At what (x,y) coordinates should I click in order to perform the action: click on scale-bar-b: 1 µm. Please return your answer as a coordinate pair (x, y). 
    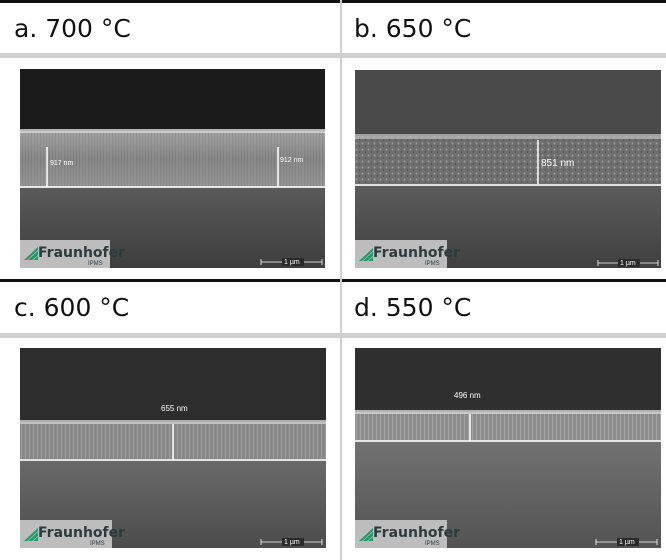
    Looking at the image, I should click on (628, 263).